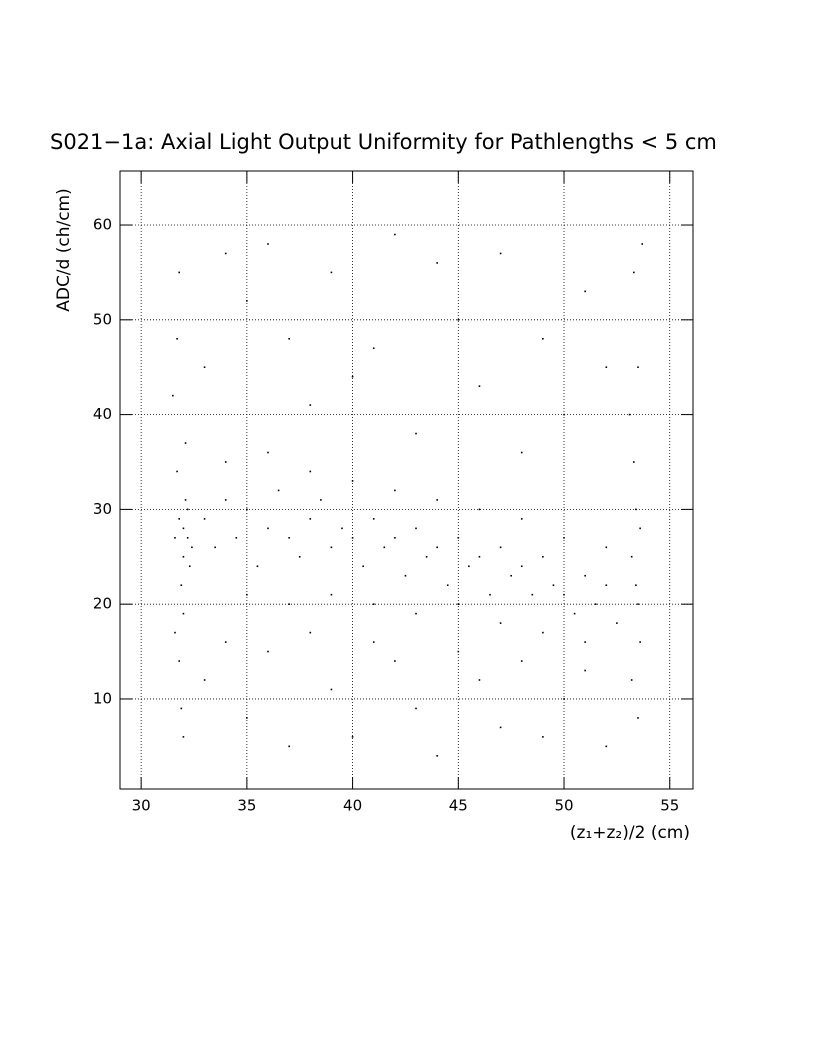 The width and height of the screenshot is (816, 1056). I want to click on y-tick-label: 20, so click(102, 604).